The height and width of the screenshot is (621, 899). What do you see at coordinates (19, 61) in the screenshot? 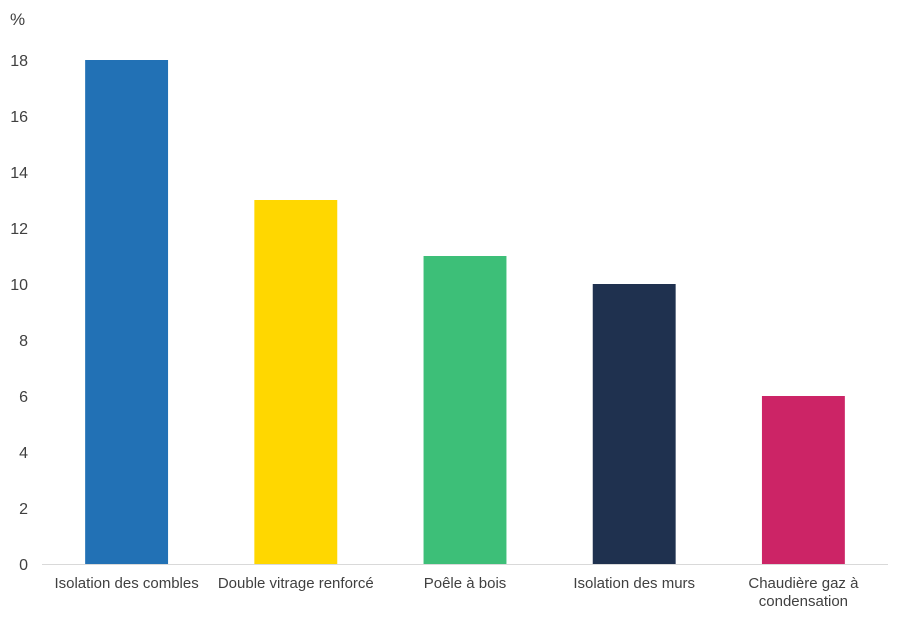
I see `y-tick-label: 18` at bounding box center [19, 61].